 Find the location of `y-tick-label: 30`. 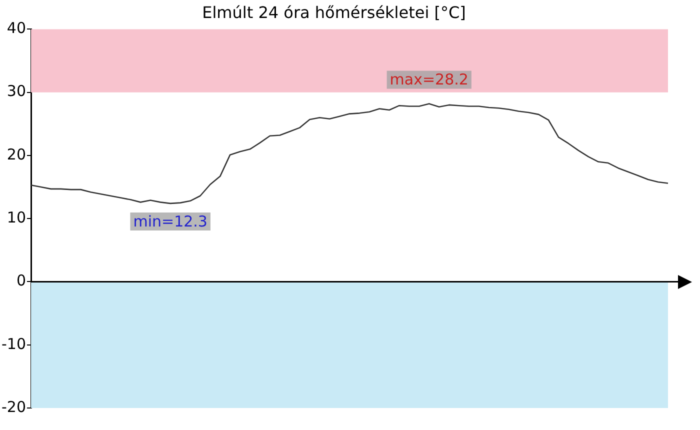

y-tick-label: 30 is located at coordinates (16, 91).